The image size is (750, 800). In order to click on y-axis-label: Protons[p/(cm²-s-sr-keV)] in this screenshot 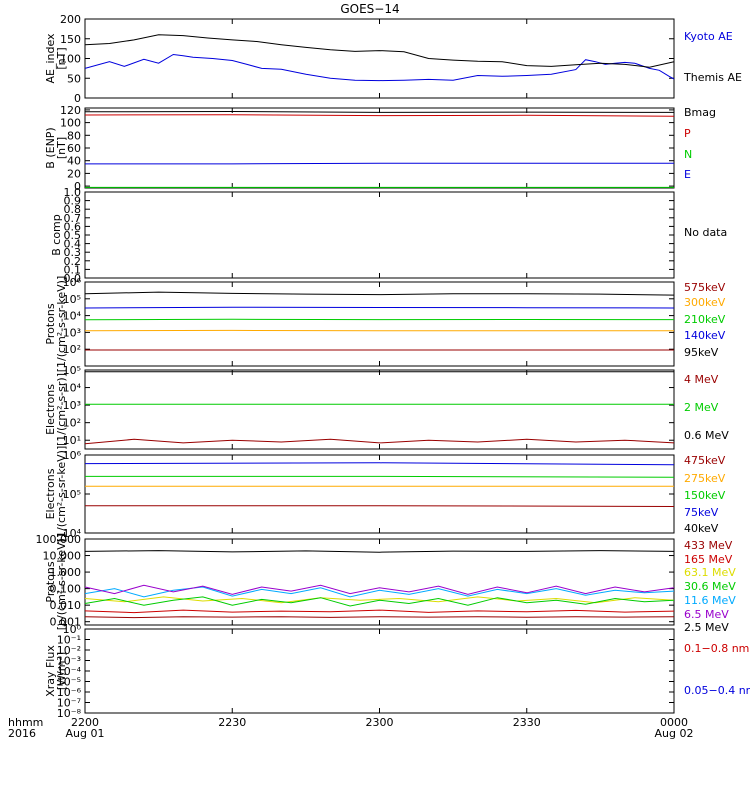, I will do `click(56, 582)`.